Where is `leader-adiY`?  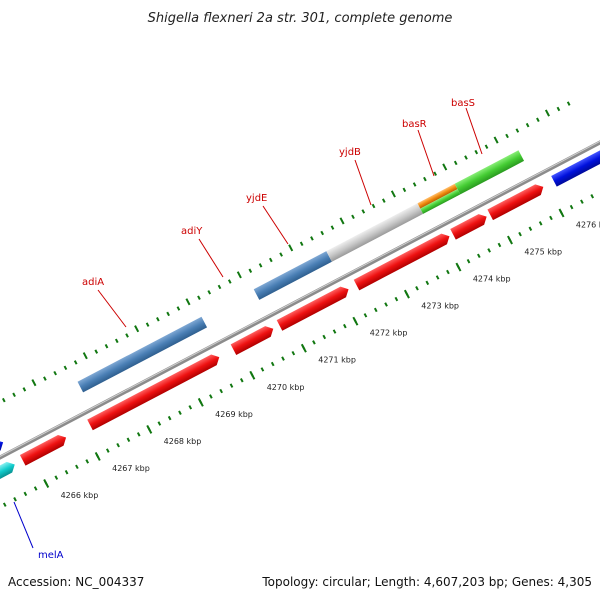
leader-adiY is located at coordinates (211, 258).